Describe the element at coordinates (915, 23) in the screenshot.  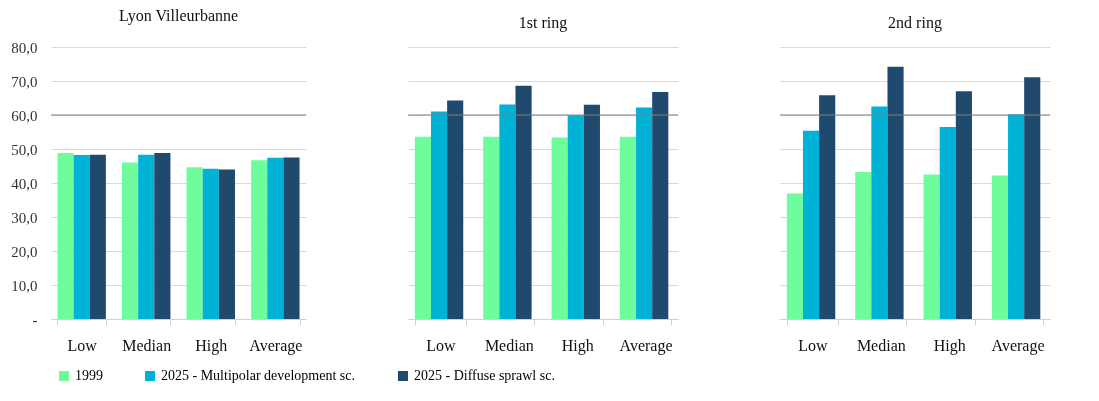
I see `chart-title: 2nd ring` at that location.